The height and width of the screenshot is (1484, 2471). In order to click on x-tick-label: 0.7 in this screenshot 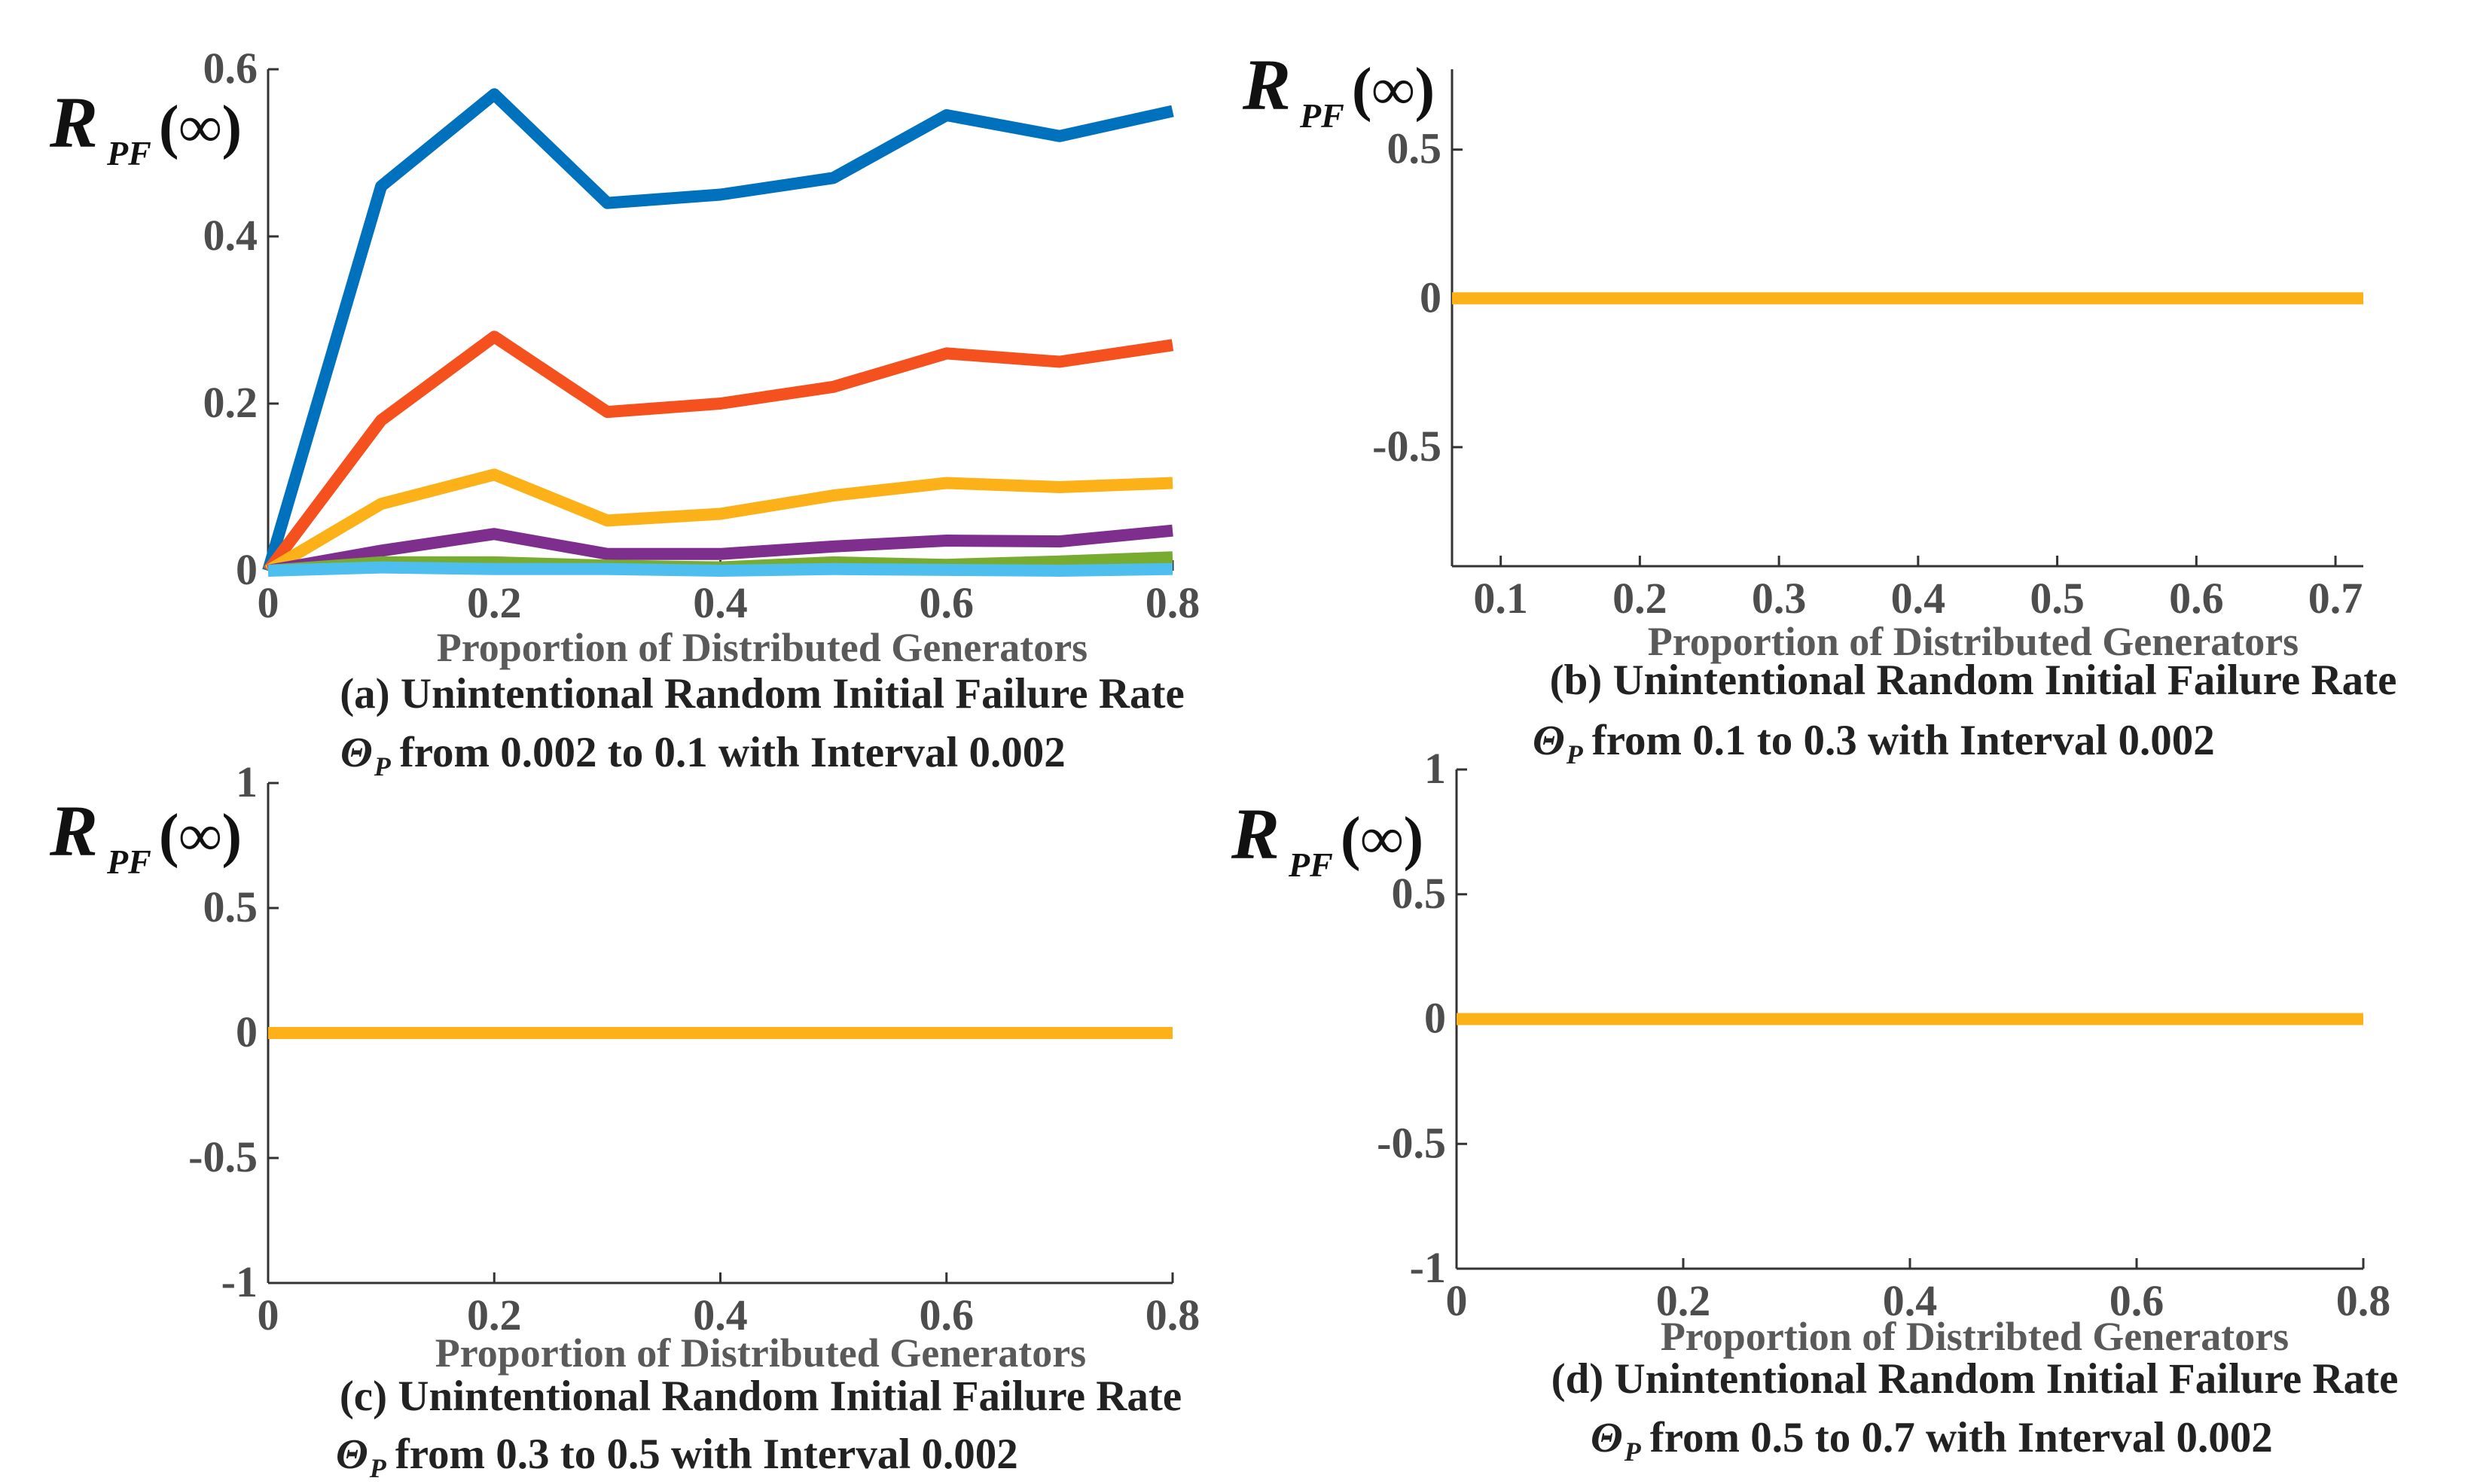, I will do `click(2335, 598)`.